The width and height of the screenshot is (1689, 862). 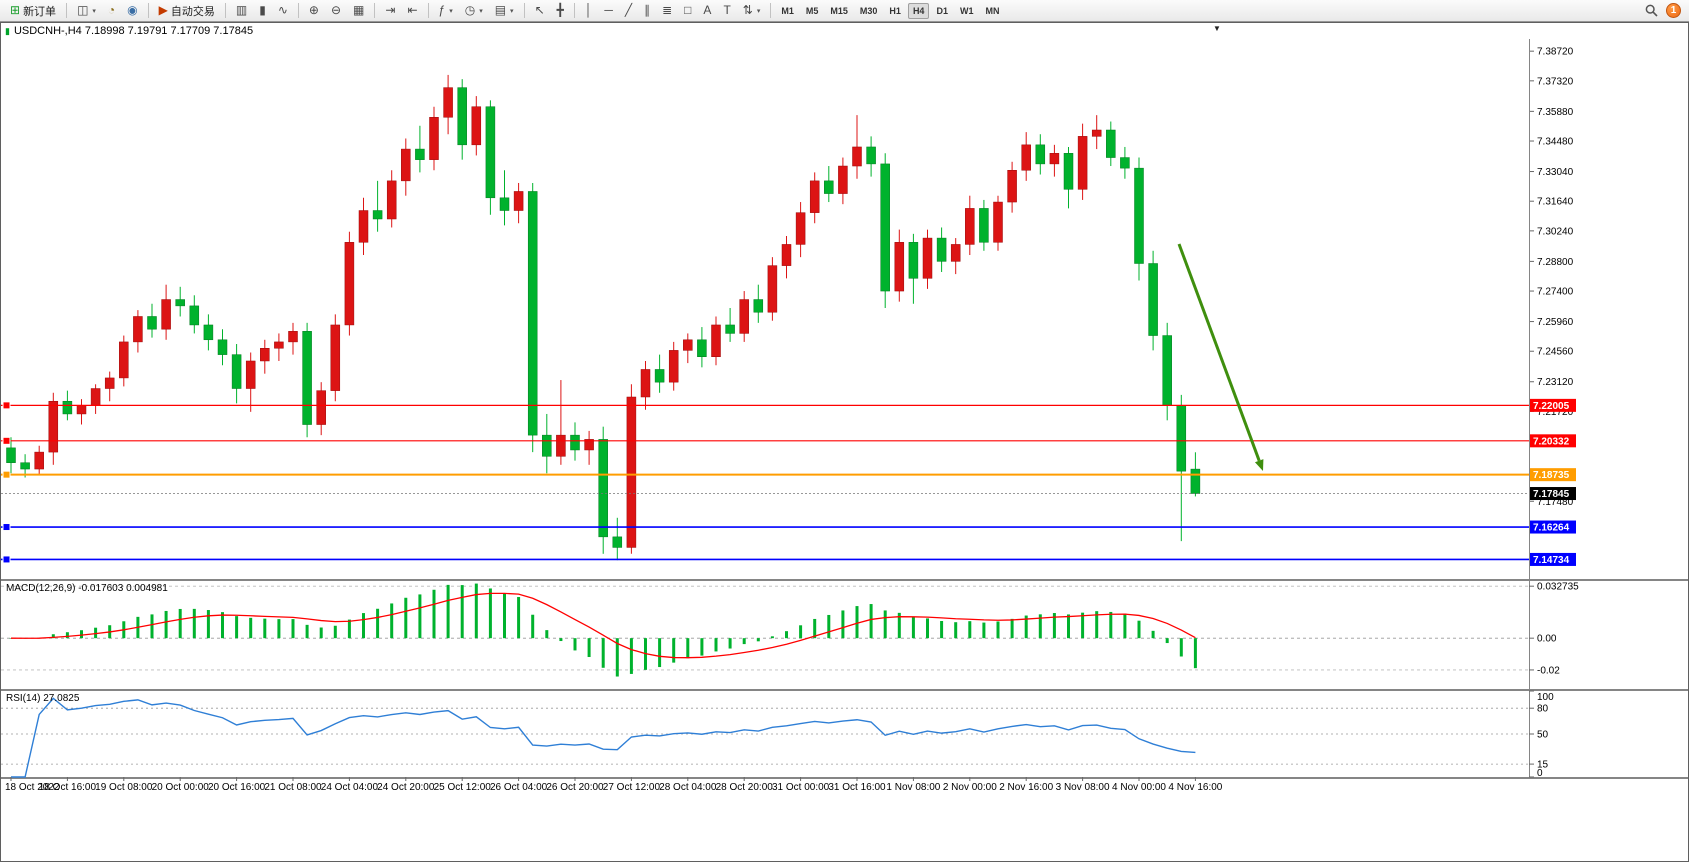 I want to click on toolbar-right: 1, so click(x=1665, y=10).